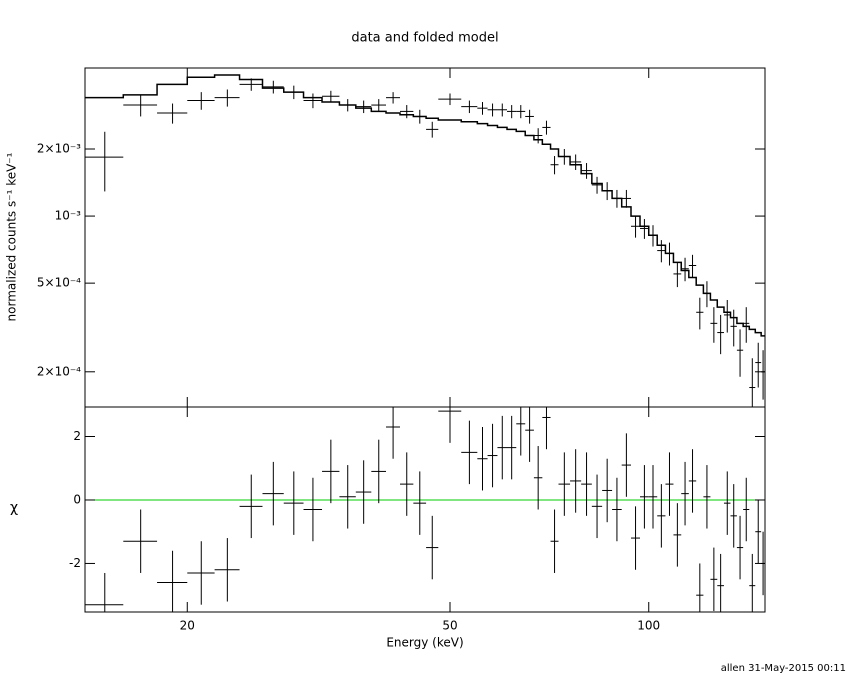 This screenshot has height=680, width=850. What do you see at coordinates (75, 563) in the screenshot?
I see `y-tick-label: -2` at bounding box center [75, 563].